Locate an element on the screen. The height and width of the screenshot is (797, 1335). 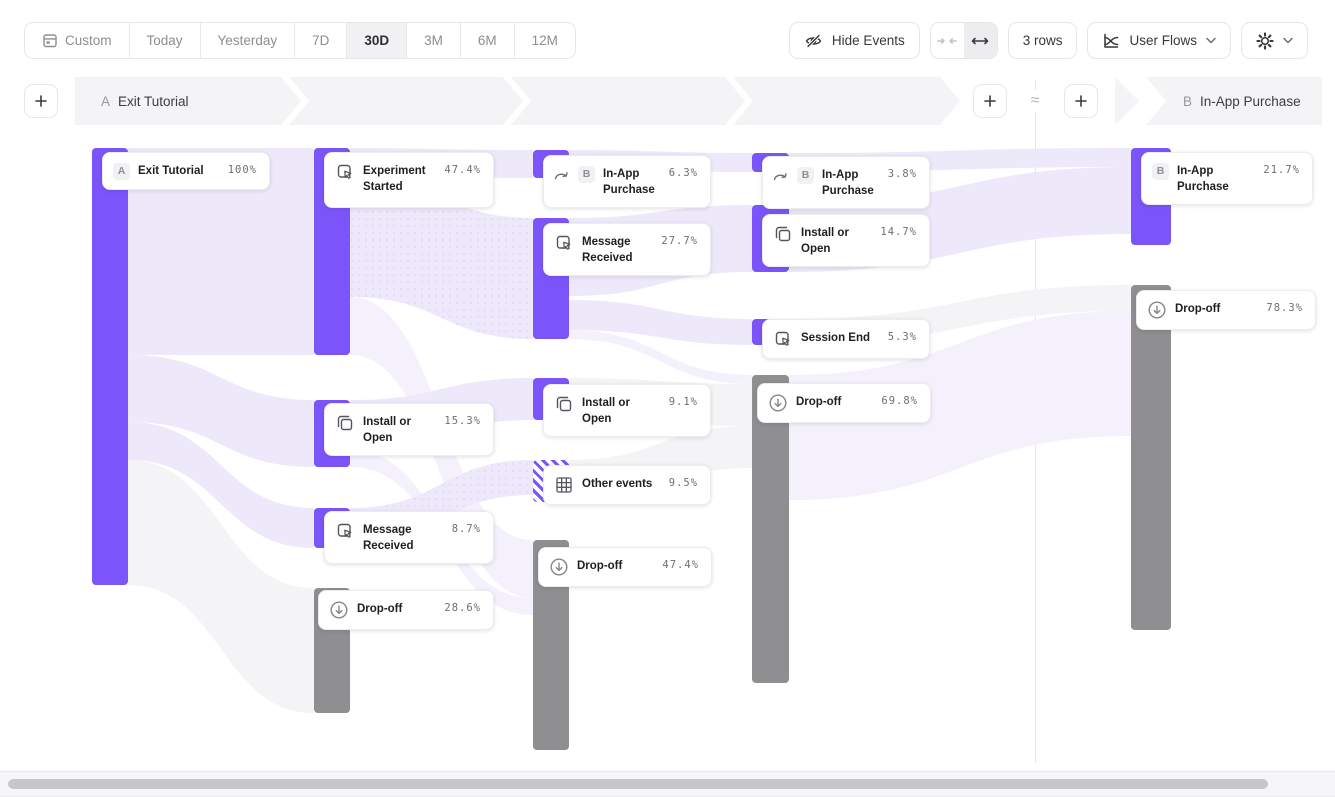
date-range-label: 3M is located at coordinates (433, 40).